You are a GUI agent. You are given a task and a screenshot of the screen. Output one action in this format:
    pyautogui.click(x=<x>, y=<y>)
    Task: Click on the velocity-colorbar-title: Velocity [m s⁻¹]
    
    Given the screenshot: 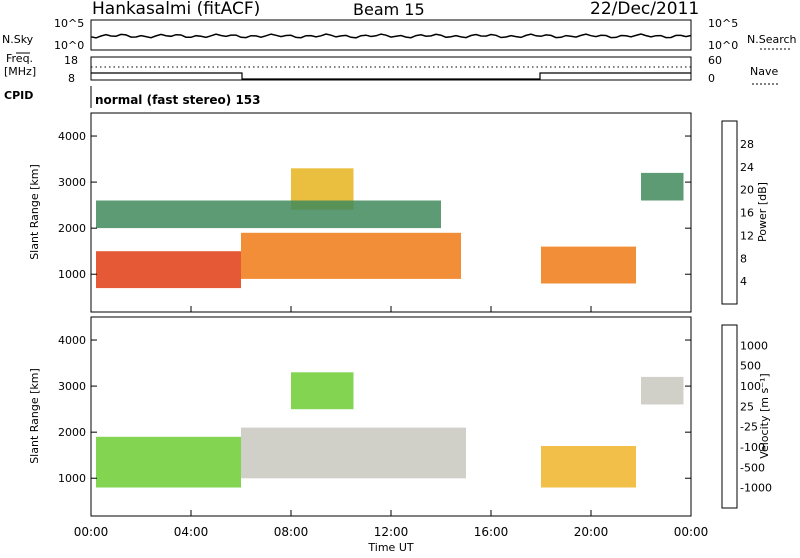 What is the action you would take?
    pyautogui.click(x=764, y=415)
    